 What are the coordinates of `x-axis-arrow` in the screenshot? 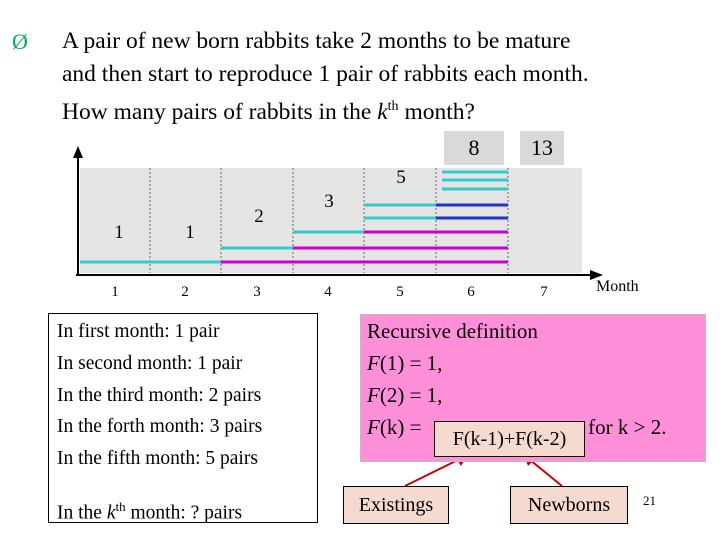 It's located at (596, 275).